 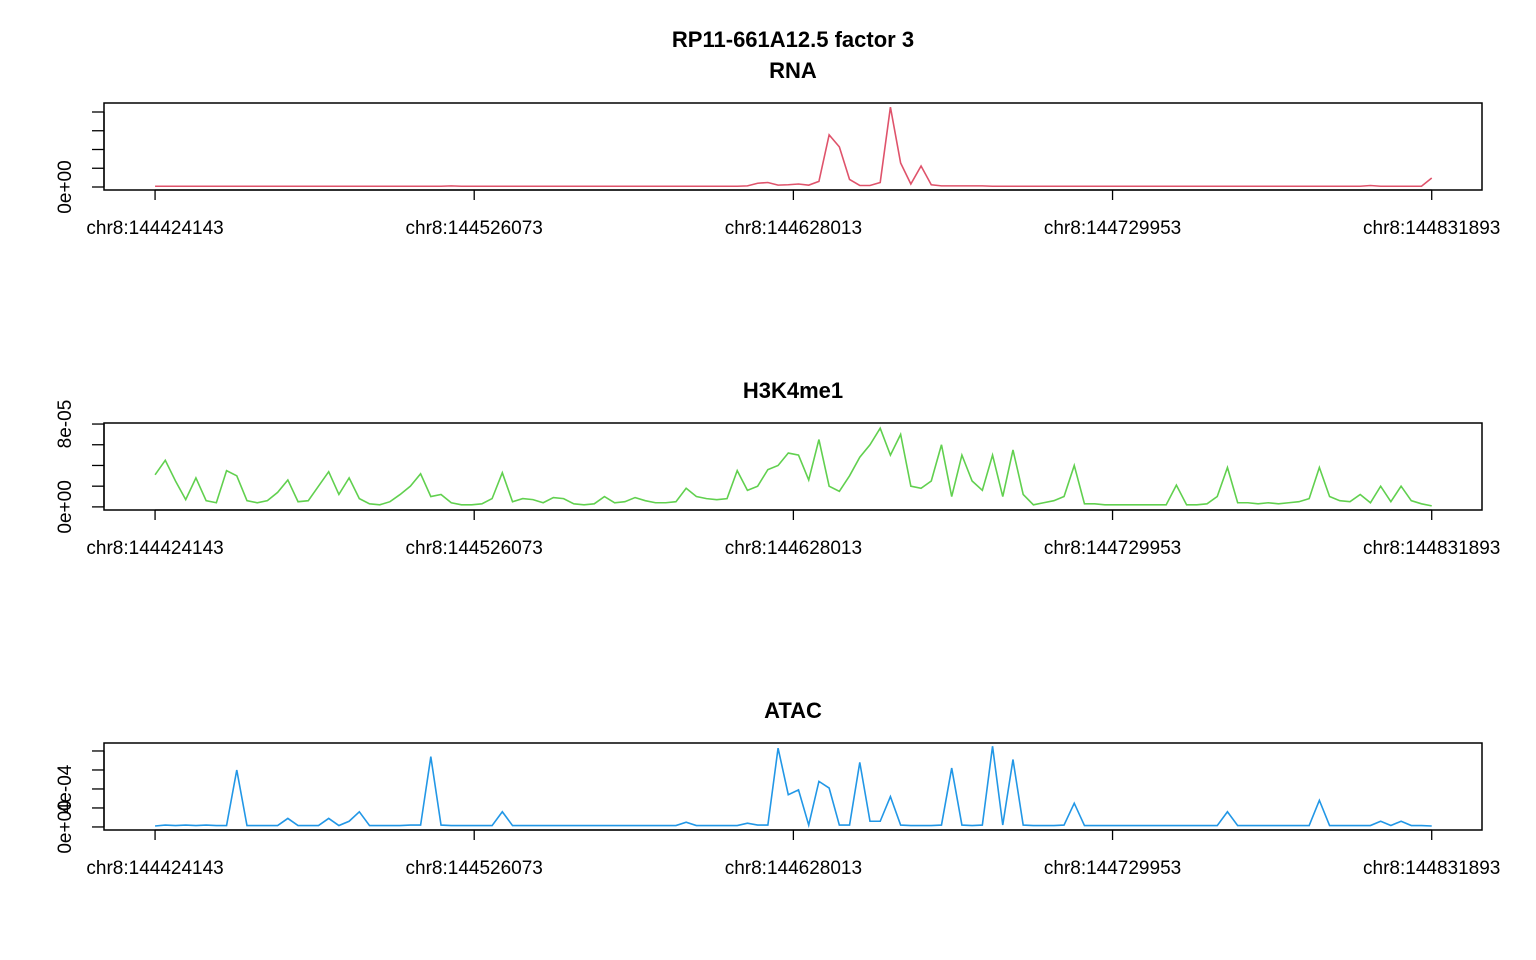 What do you see at coordinates (793, 710) in the screenshot?
I see `panel-title: ATAC` at bounding box center [793, 710].